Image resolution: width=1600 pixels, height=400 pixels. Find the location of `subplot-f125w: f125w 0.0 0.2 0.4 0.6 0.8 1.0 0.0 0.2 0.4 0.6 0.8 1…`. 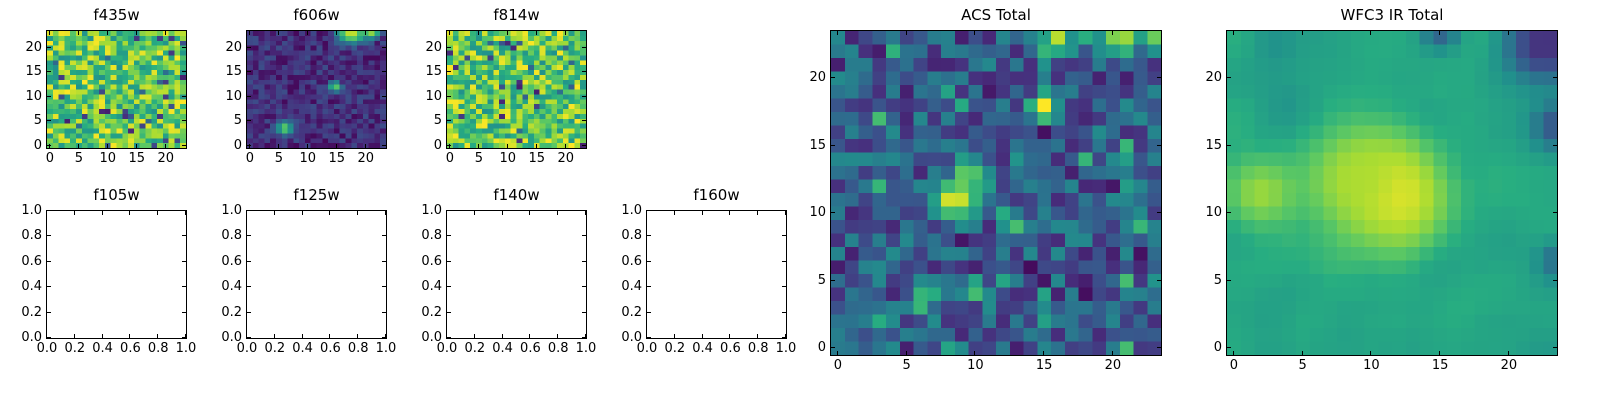

subplot-f125w: f125w 0.0 0.2 0.4 0.6 0.8 1.0 0.0 0.2 0.4 0.6 0.8 1… is located at coordinates (308, 271).